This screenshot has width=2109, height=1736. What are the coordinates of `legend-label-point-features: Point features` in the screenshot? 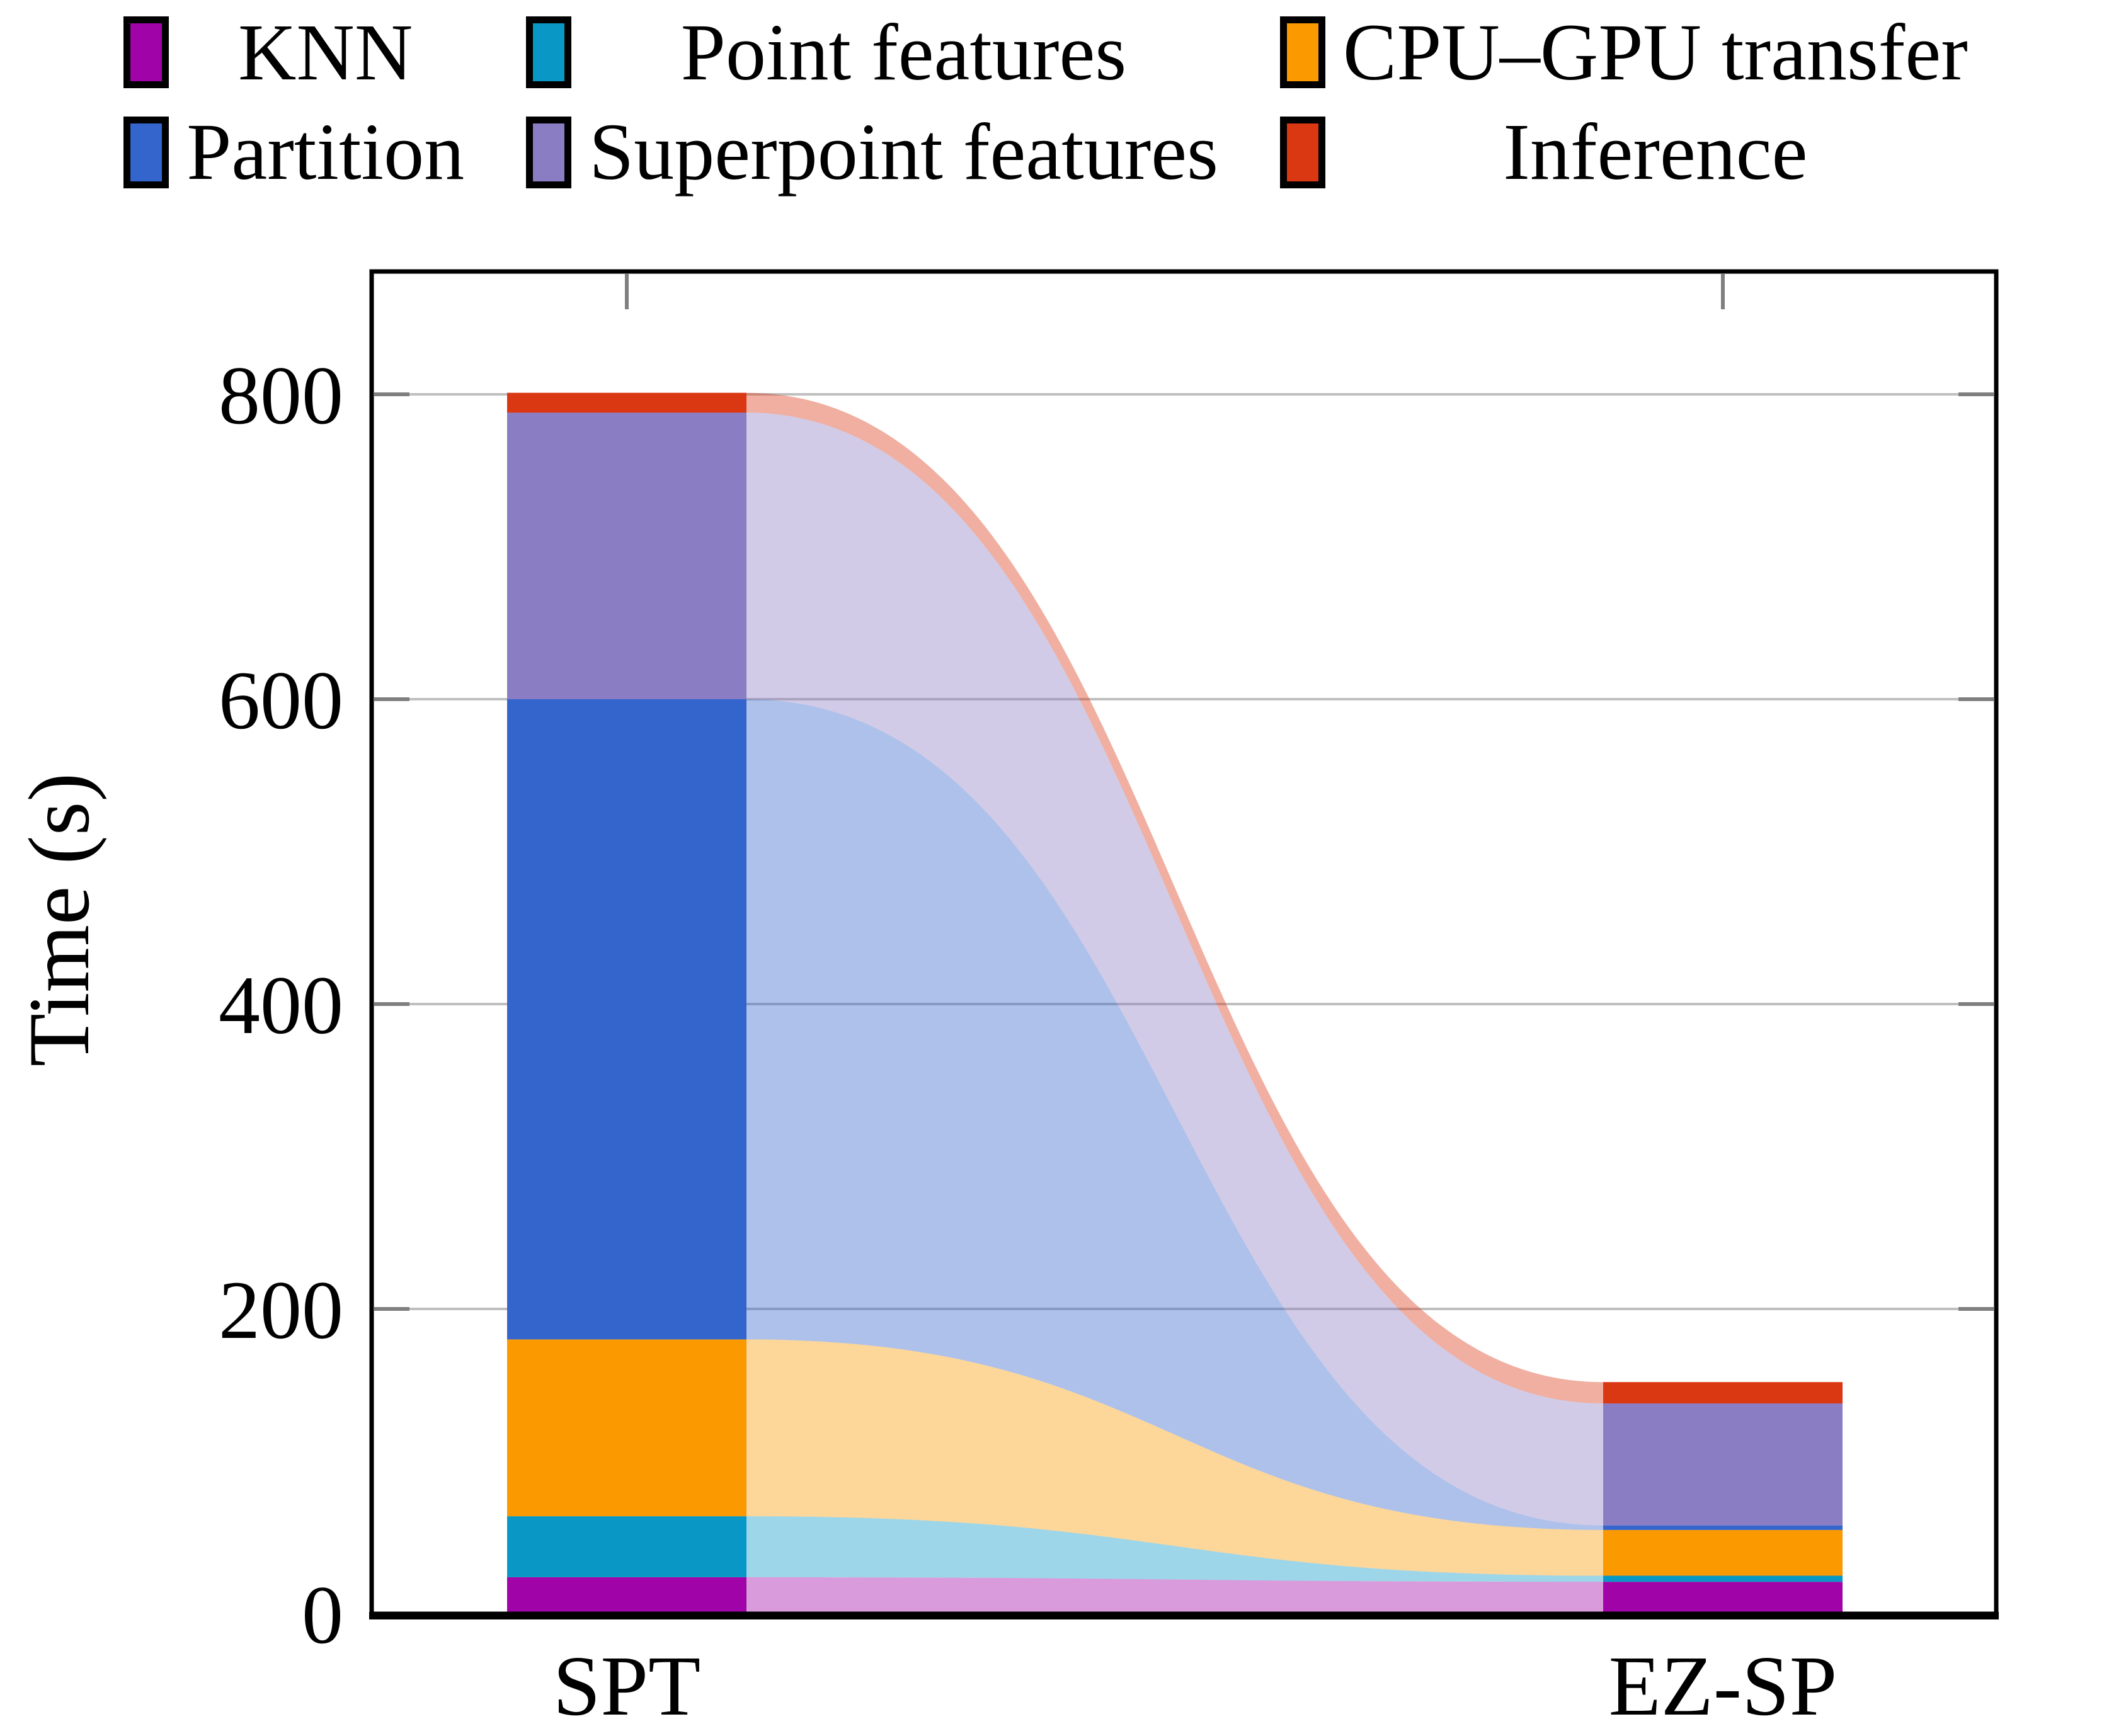 It's located at (903, 52).